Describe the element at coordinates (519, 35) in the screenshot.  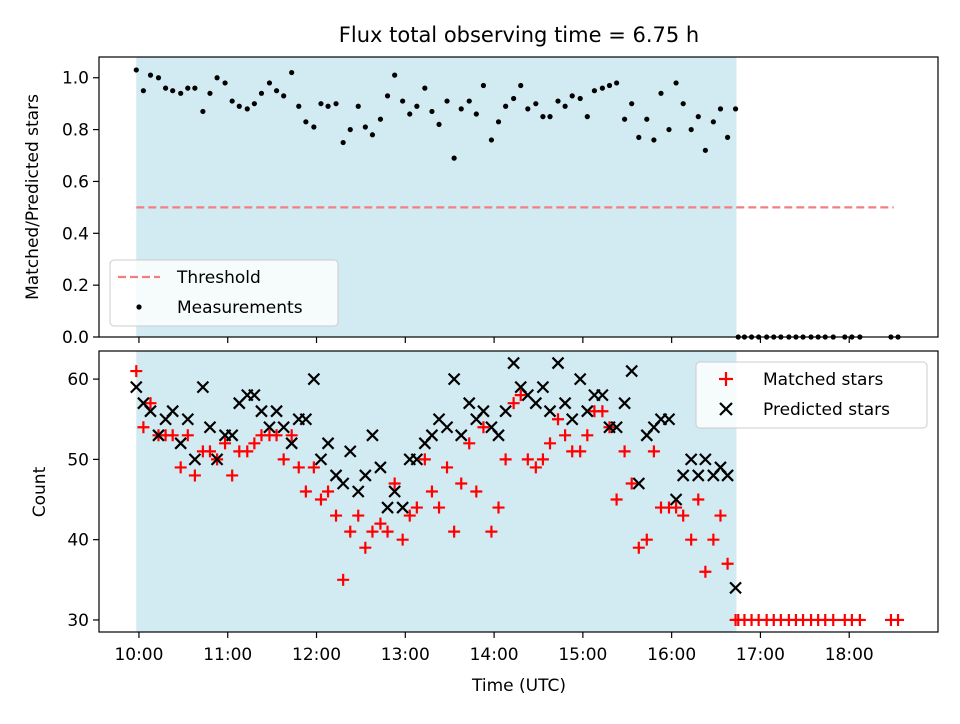
I see `chart-title: Flux total observing time = 6.75 h` at that location.